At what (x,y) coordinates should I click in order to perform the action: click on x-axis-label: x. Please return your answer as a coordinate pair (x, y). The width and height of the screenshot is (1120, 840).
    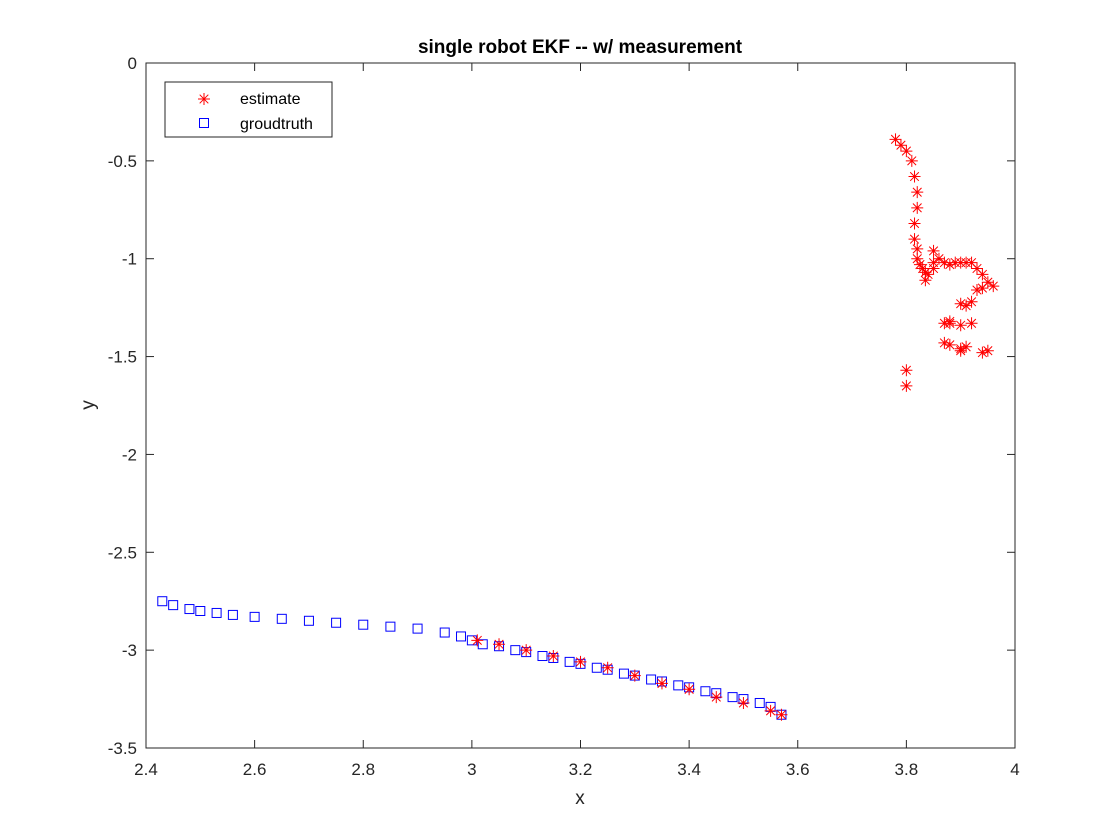
    Looking at the image, I should click on (580, 798).